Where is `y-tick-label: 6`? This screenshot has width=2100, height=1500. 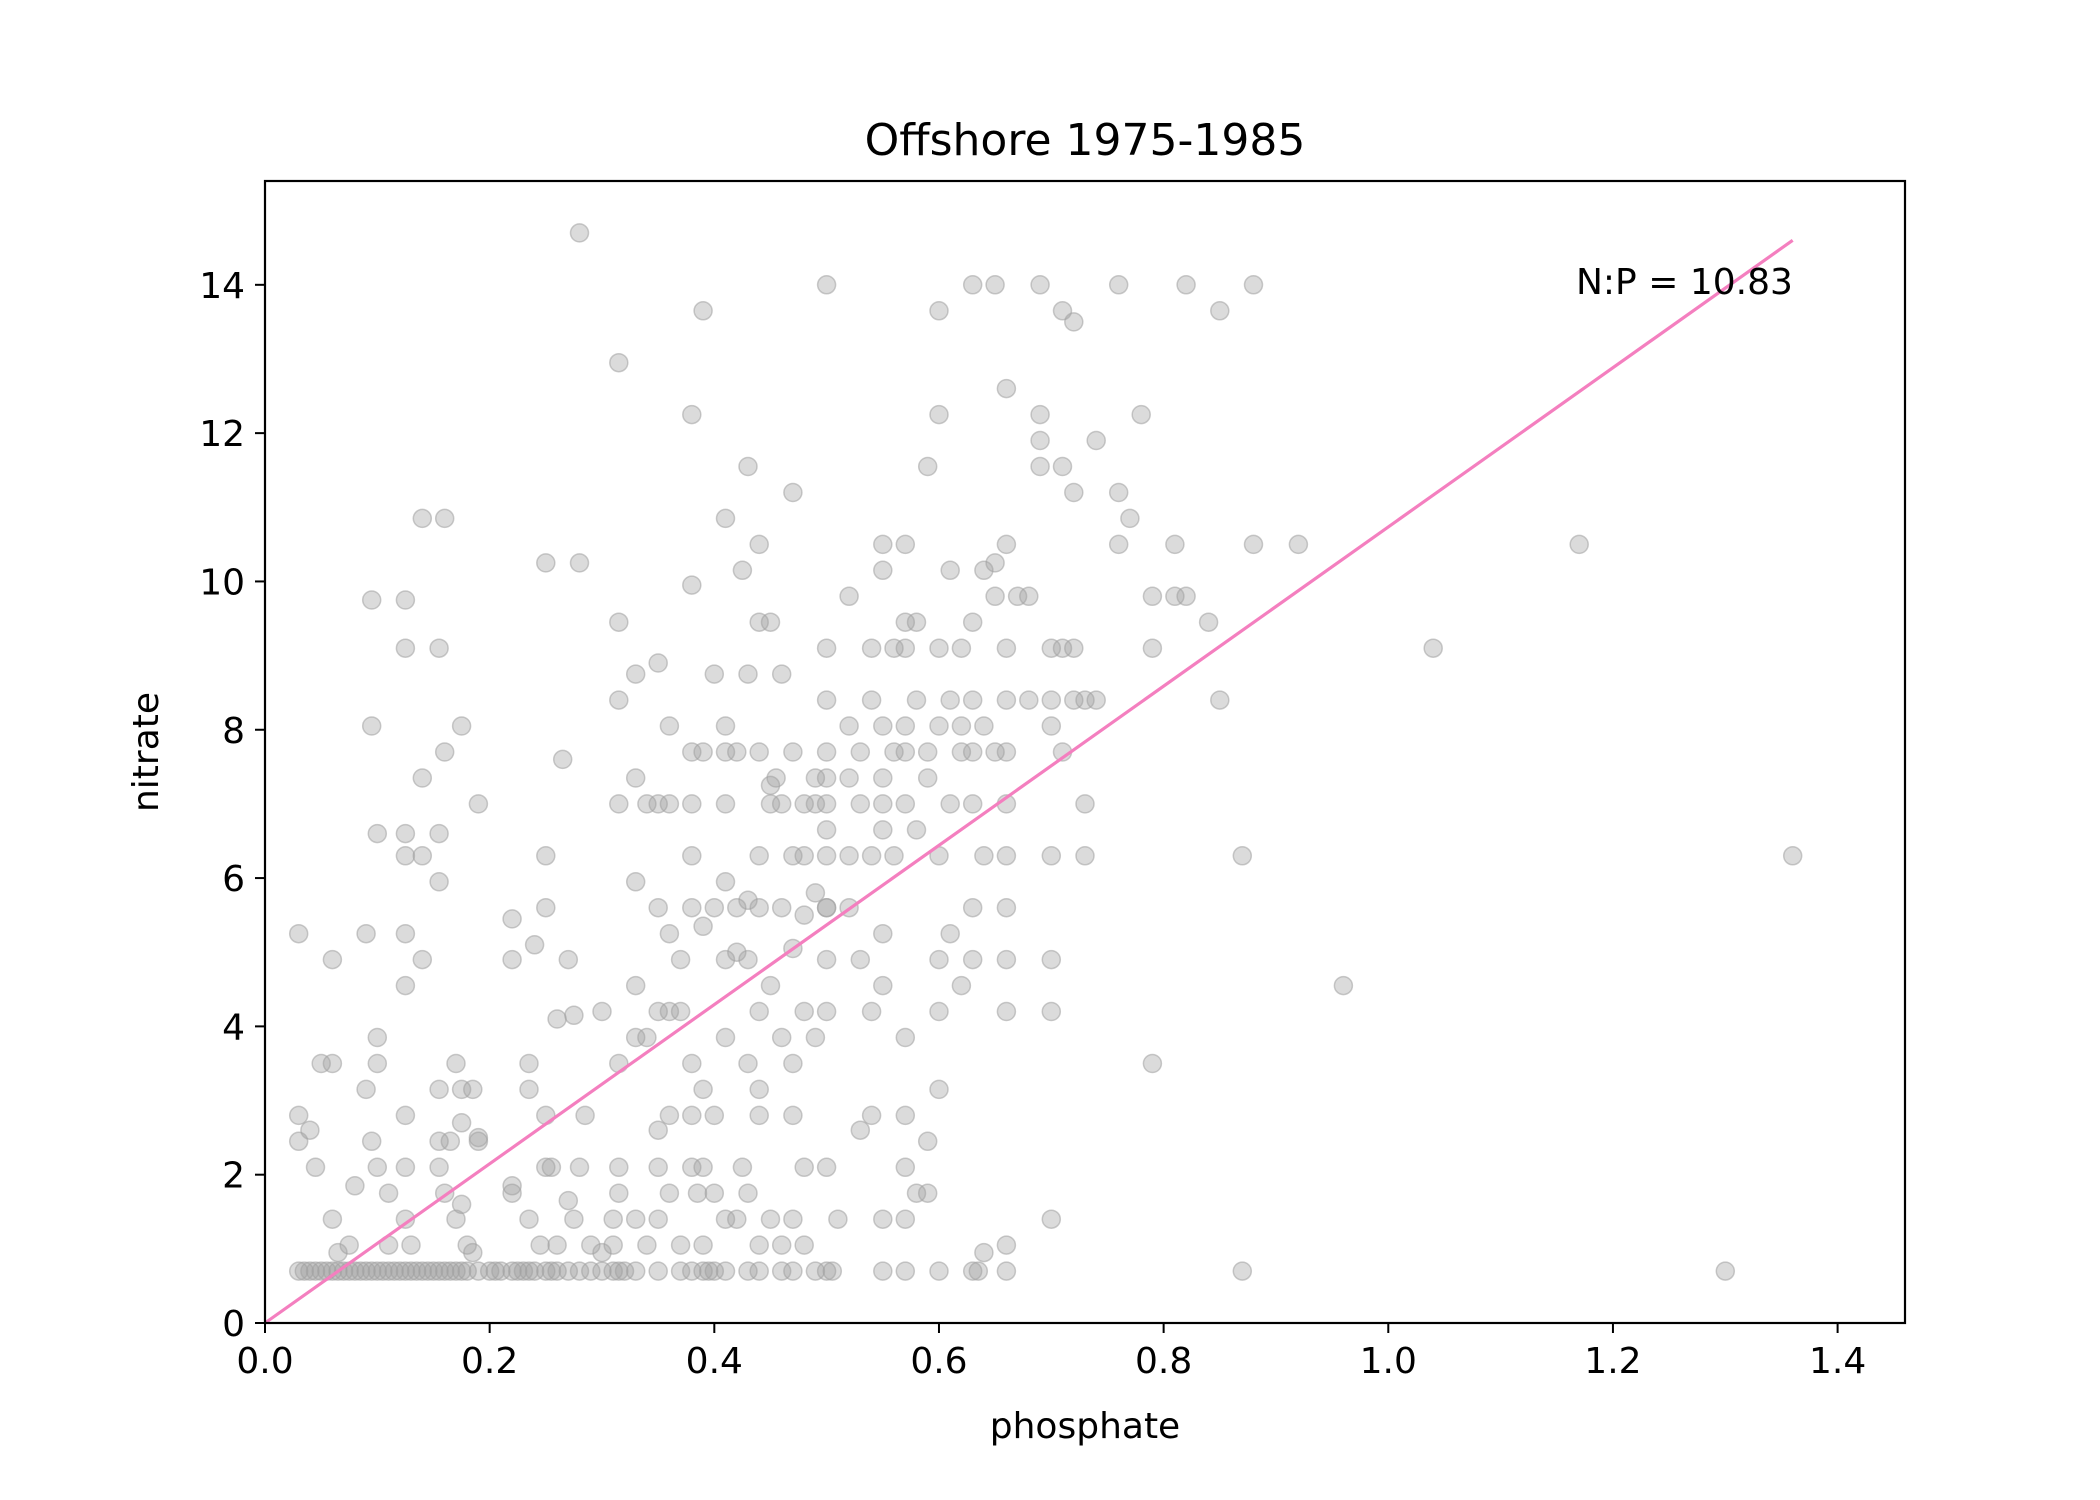 y-tick-label: 6 is located at coordinates (233, 879).